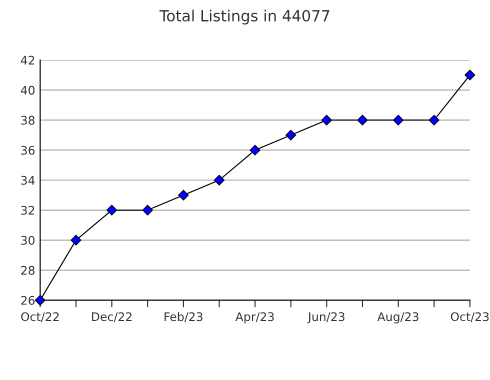 Image resolution: width=490 pixels, height=380 pixels. Describe the element at coordinates (28, 120) in the screenshot. I see `y-tick-label: 38` at that location.